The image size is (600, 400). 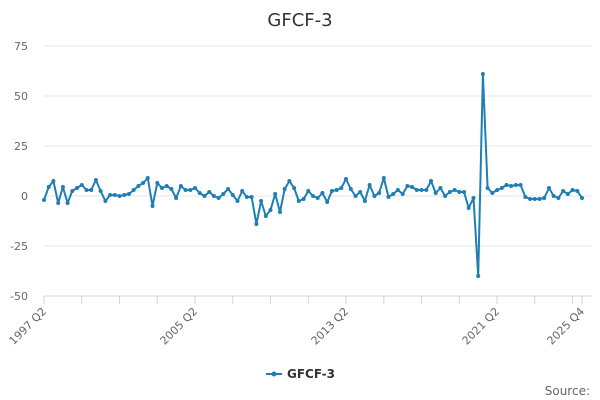 I want to click on legend-item-gfcf-3: GFCF-3, so click(x=311, y=374).